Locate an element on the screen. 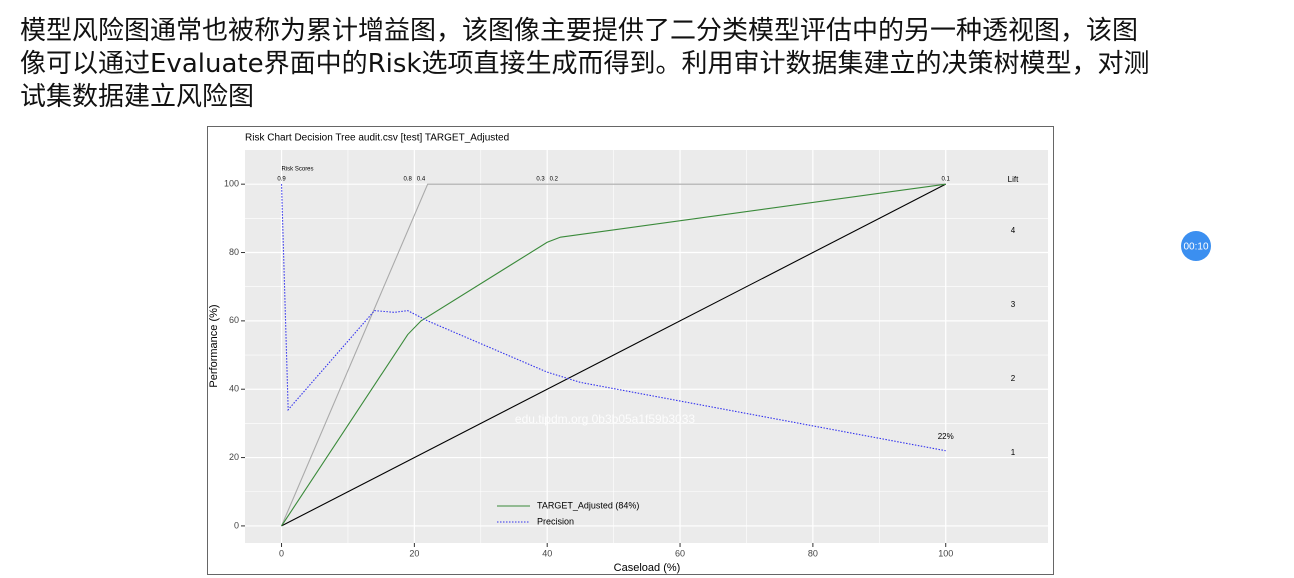 The width and height of the screenshot is (1294, 578). legend-label: TARGET_Adjusted (84%) is located at coordinates (588, 505).